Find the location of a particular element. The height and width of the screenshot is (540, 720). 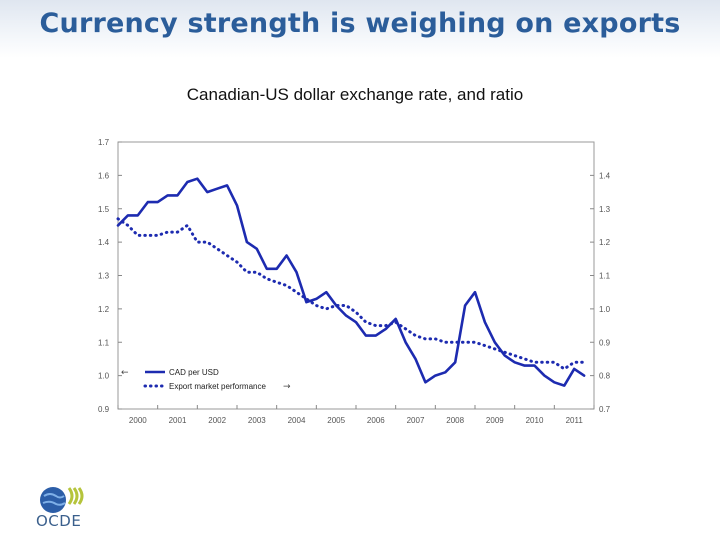

x-tick-label: 2004 is located at coordinates (297, 420).